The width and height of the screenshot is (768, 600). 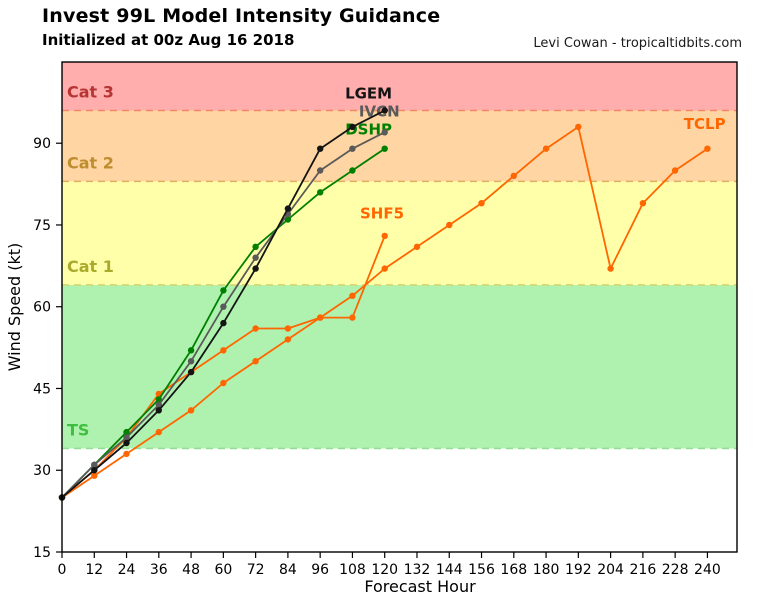 I want to click on y-tick-label: 15, so click(x=42, y=553).